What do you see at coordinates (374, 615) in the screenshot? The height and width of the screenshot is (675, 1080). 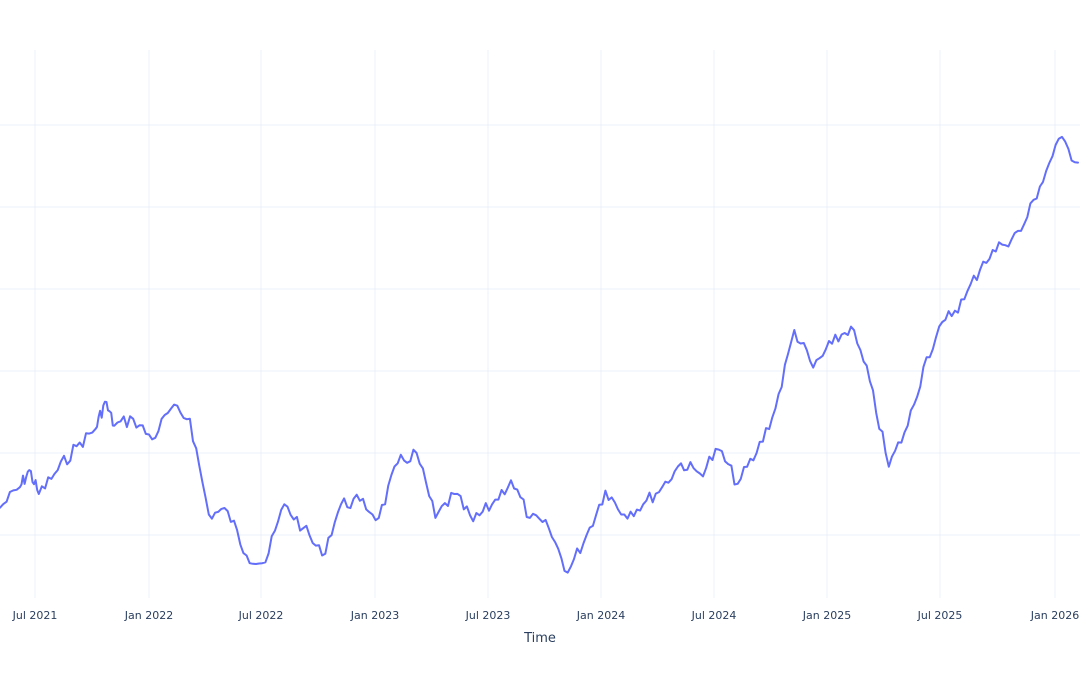 I see `x-tick-label: Jan 2023` at bounding box center [374, 615].